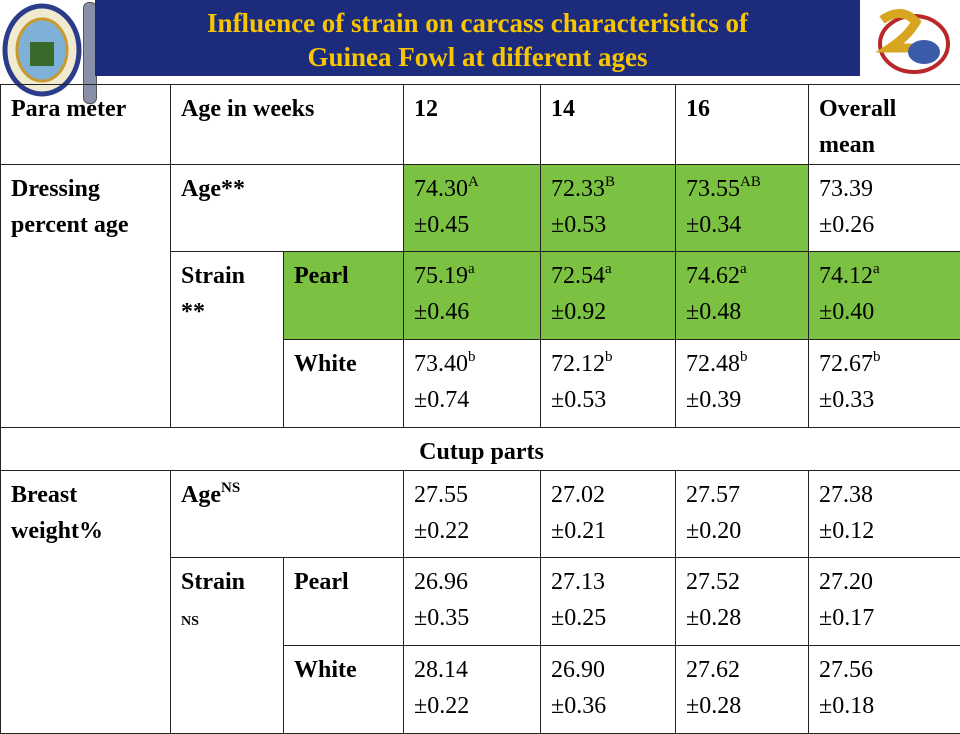  What do you see at coordinates (190, 621) in the screenshot?
I see `label-note: NS` at bounding box center [190, 621].